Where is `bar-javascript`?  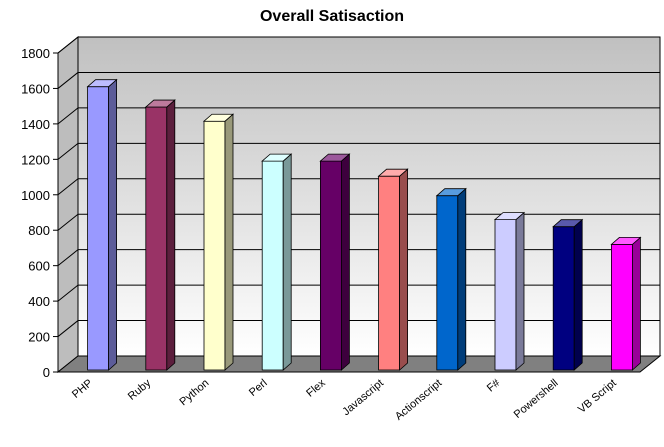 bar-javascript is located at coordinates (393, 269).